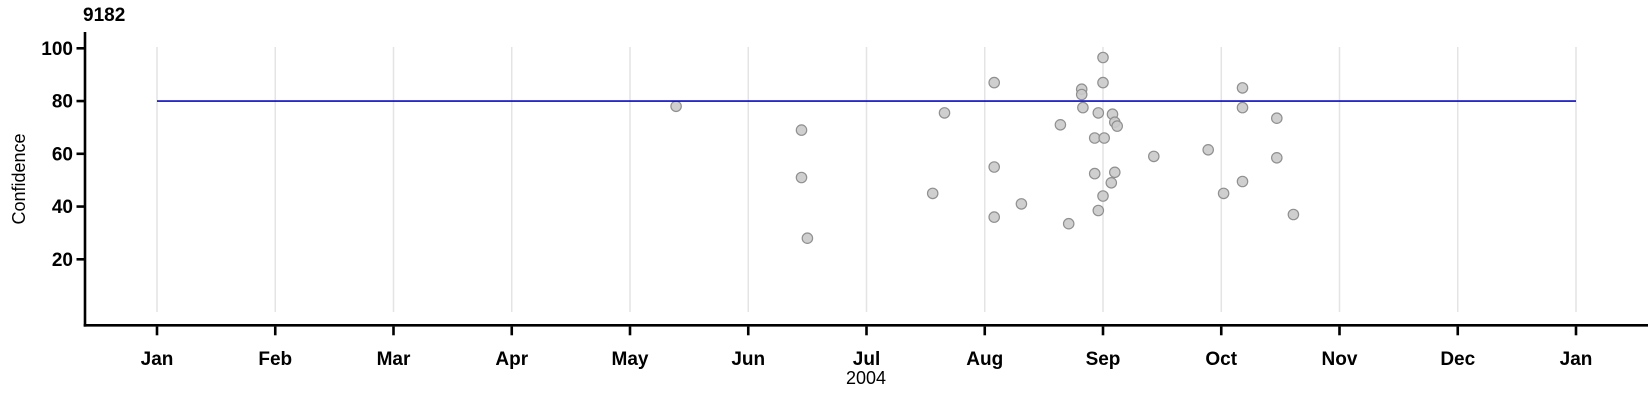 The width and height of the screenshot is (1650, 400). Describe the element at coordinates (1103, 359) in the screenshot. I see `x-tick-label: Sep` at that location.